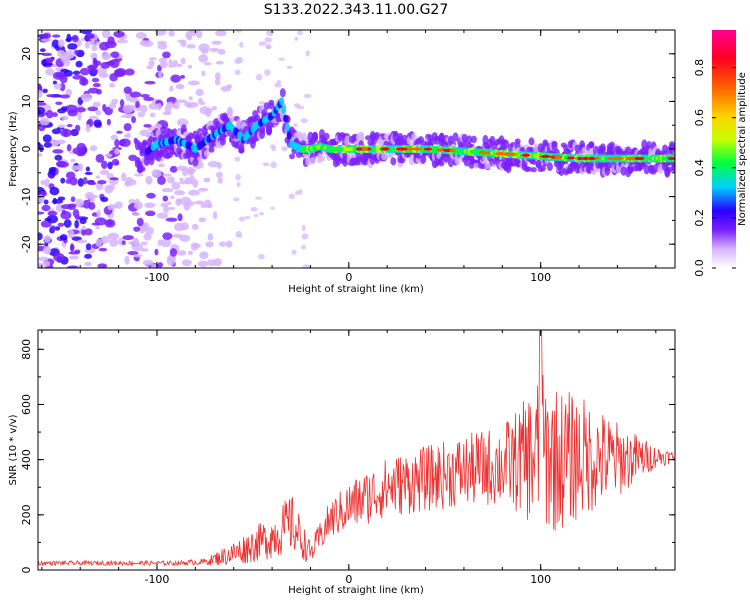  Describe the element at coordinates (26, 54) in the screenshot. I see `y-tick-label: 20` at that location.